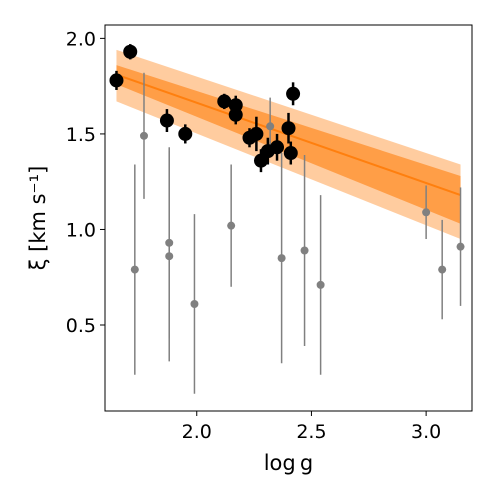 This screenshot has width=500, height=500. Describe the element at coordinates (38, 218) in the screenshot. I see `y-axis-label: ξ [km s⁻¹]` at that location.